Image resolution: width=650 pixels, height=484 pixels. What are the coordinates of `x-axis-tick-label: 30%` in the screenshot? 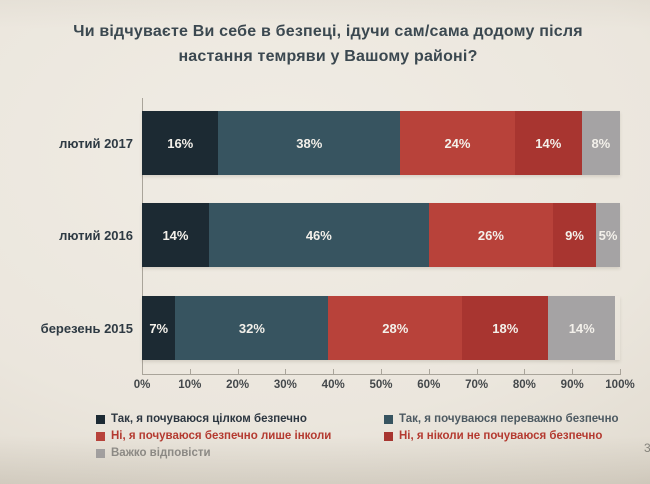 It's located at (285, 385).